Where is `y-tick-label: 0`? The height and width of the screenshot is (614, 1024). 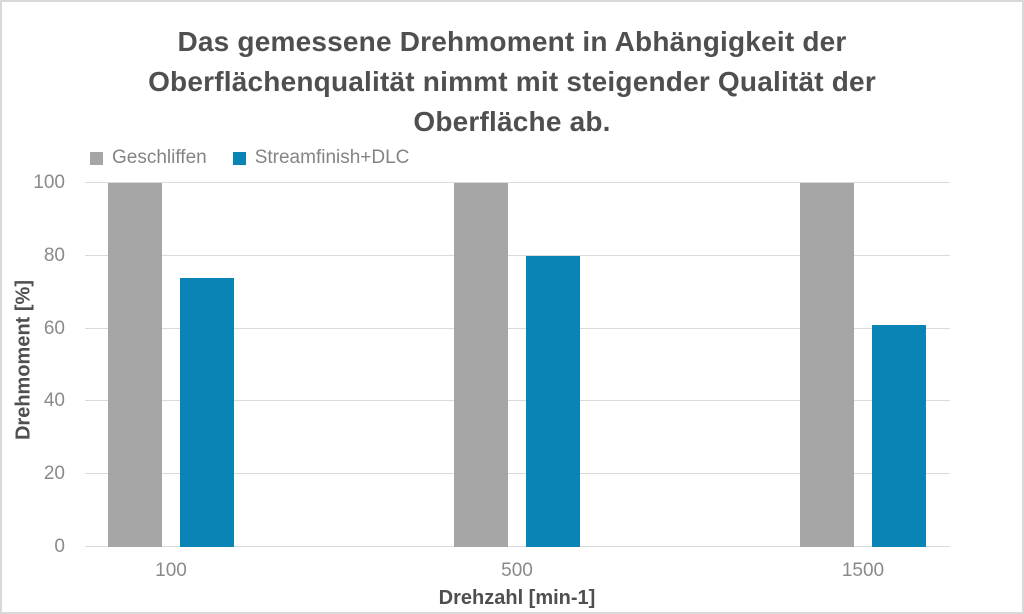 y-tick-label: 0 is located at coordinates (59, 546).